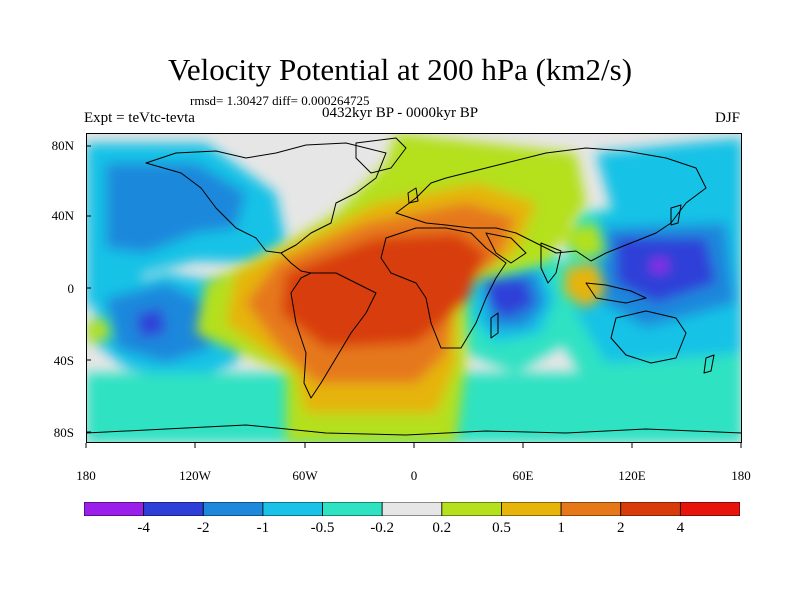 This screenshot has height=600, width=800. Describe the element at coordinates (709, 364) in the screenshot. I see `new-zealand-coast` at that location.